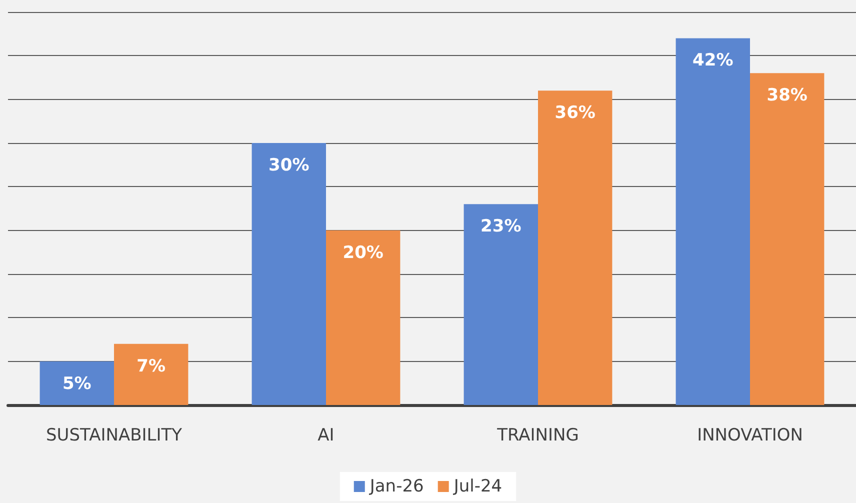  What do you see at coordinates (501, 226) in the screenshot?
I see `data-label: 23%` at bounding box center [501, 226].